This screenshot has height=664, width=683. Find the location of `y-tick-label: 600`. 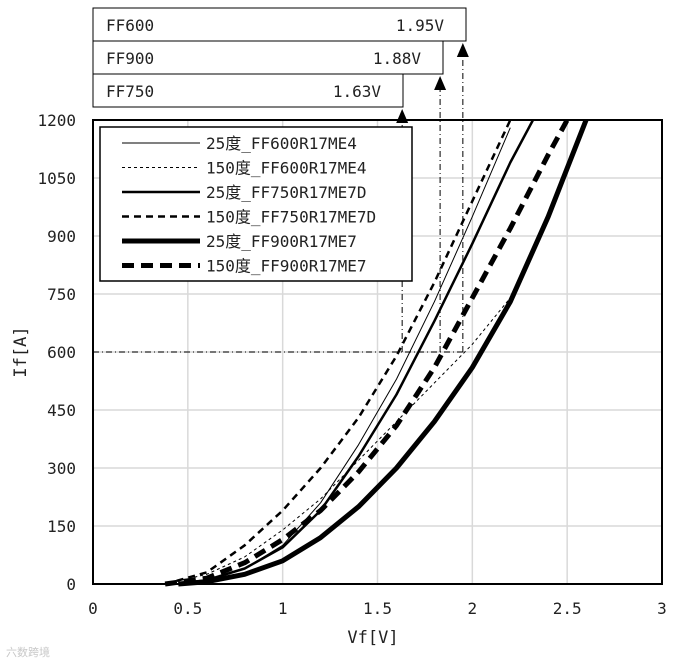

y-tick-label: 600 is located at coordinates (61, 352).